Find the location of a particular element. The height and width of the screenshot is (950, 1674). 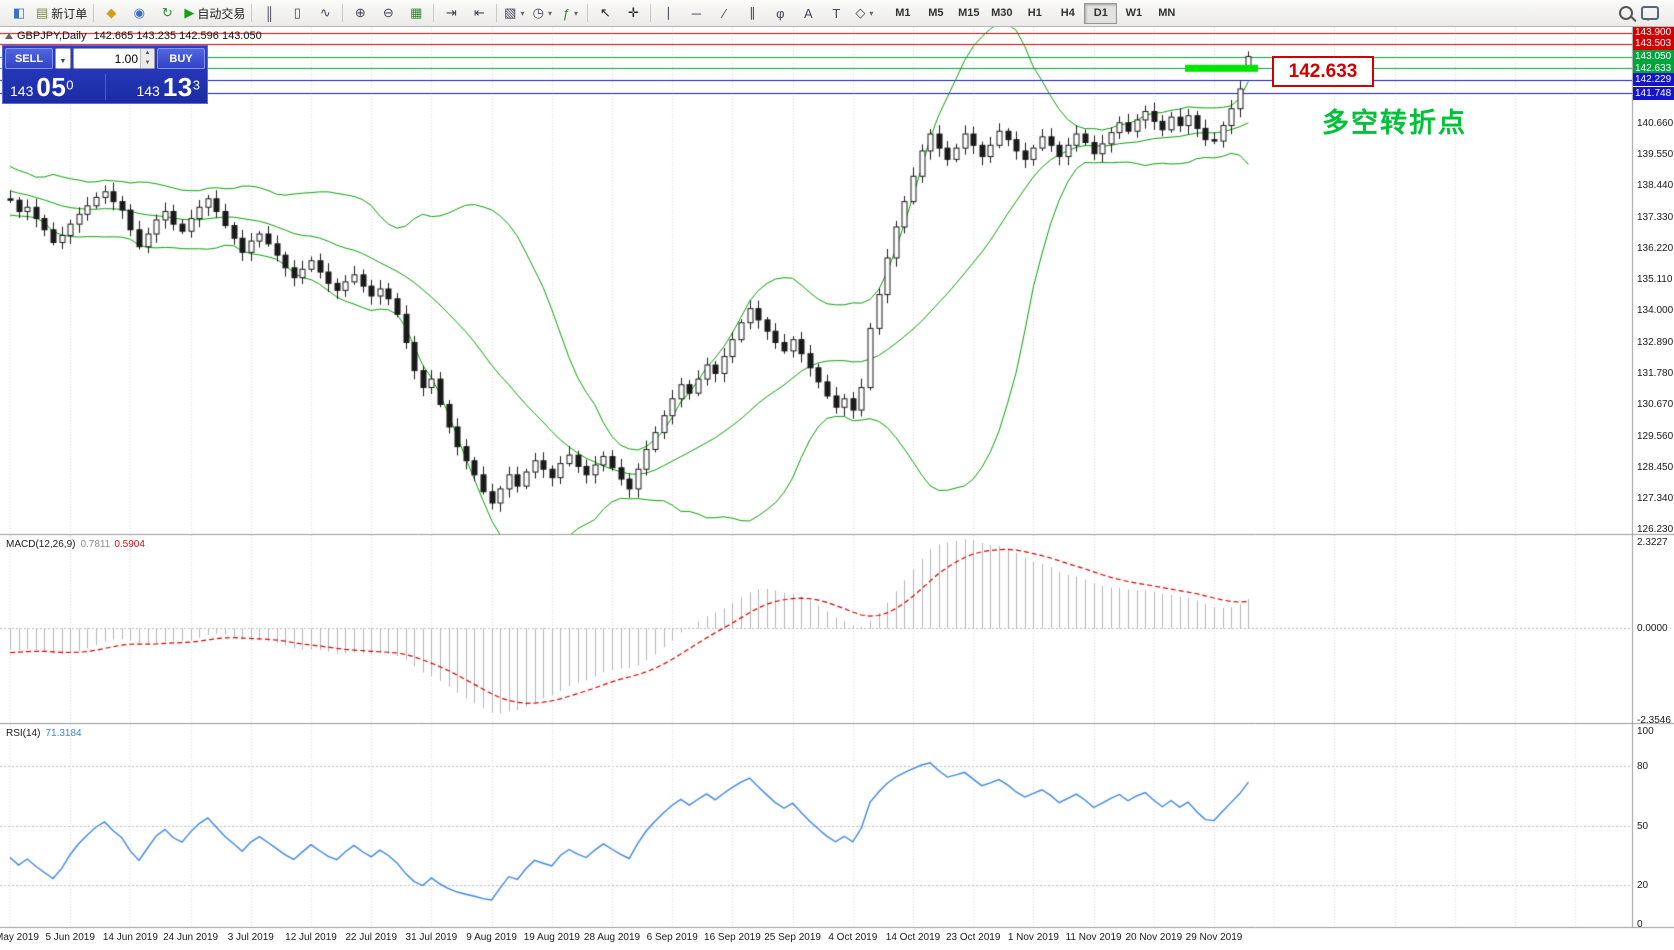

volume-preset-dropdown is located at coordinates (63, 58).